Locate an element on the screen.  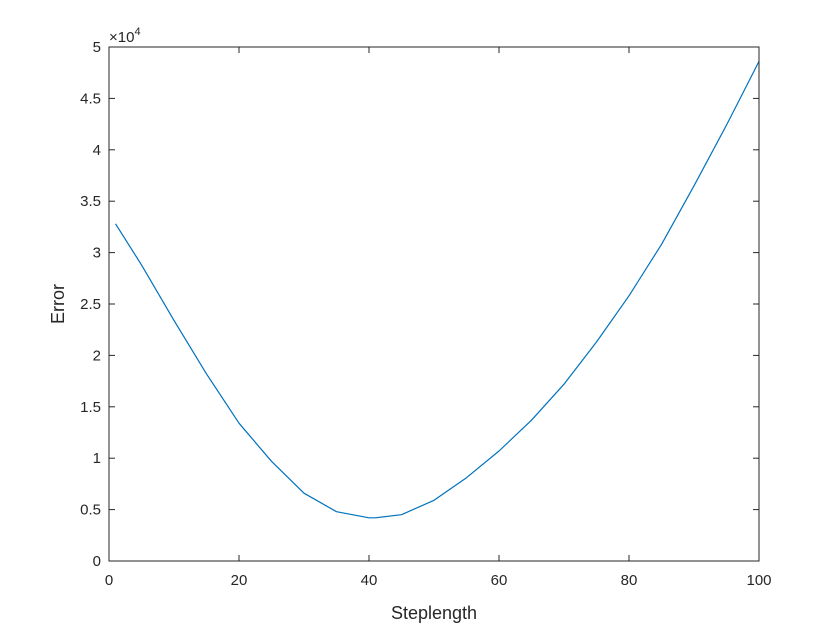
x-tick-label: 60 is located at coordinates (499, 580).